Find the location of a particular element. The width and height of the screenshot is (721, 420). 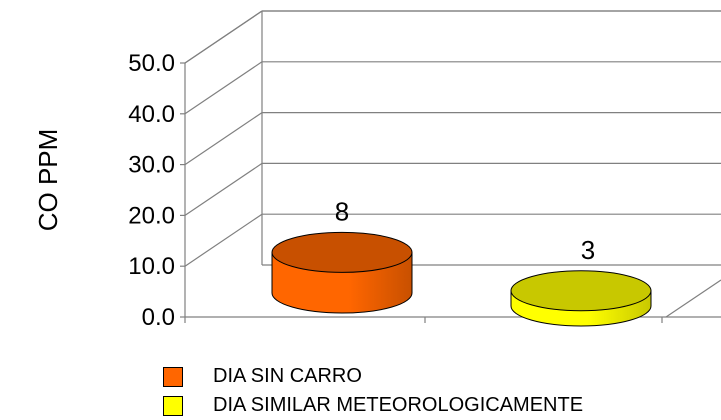

y-tick-label: 20.0 is located at coordinates (151, 215).